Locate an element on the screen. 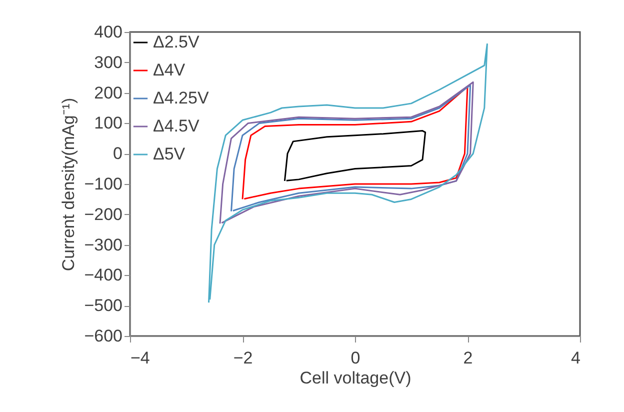  x-tick-label: −2 is located at coordinates (243, 358).